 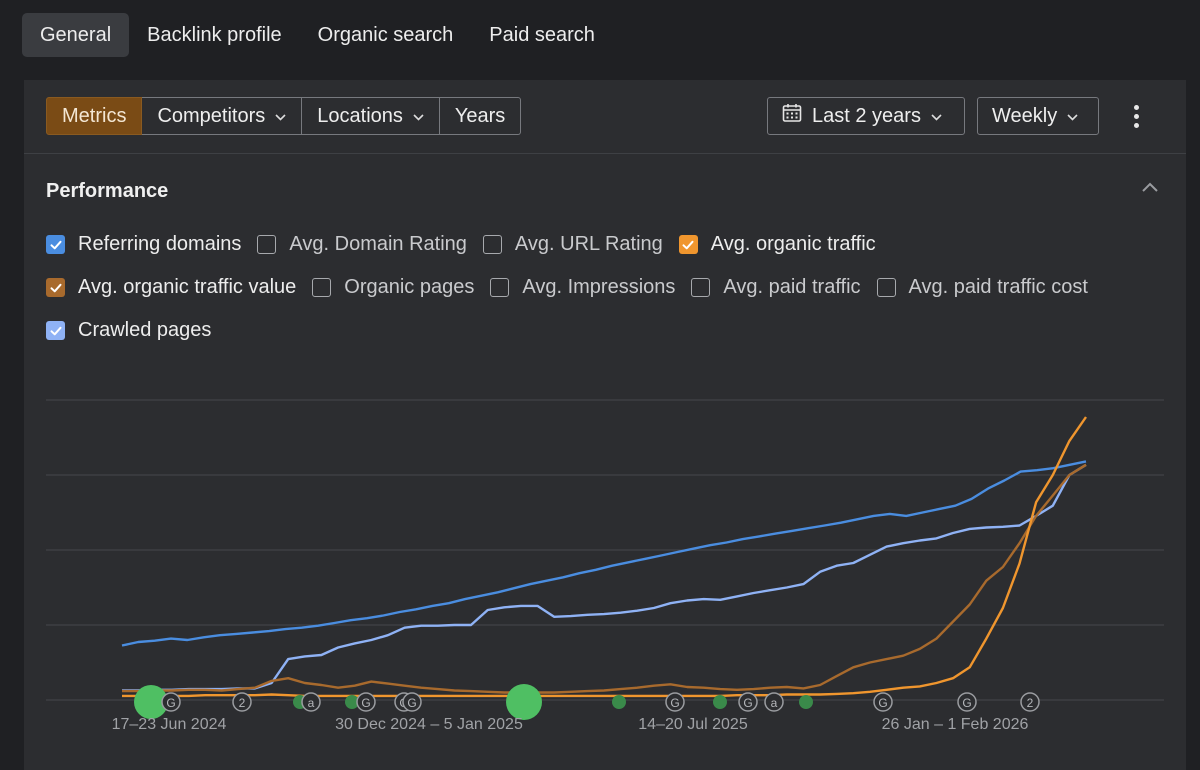 I want to click on metric-referring-domains: Referring domains, so click(x=143, y=244).